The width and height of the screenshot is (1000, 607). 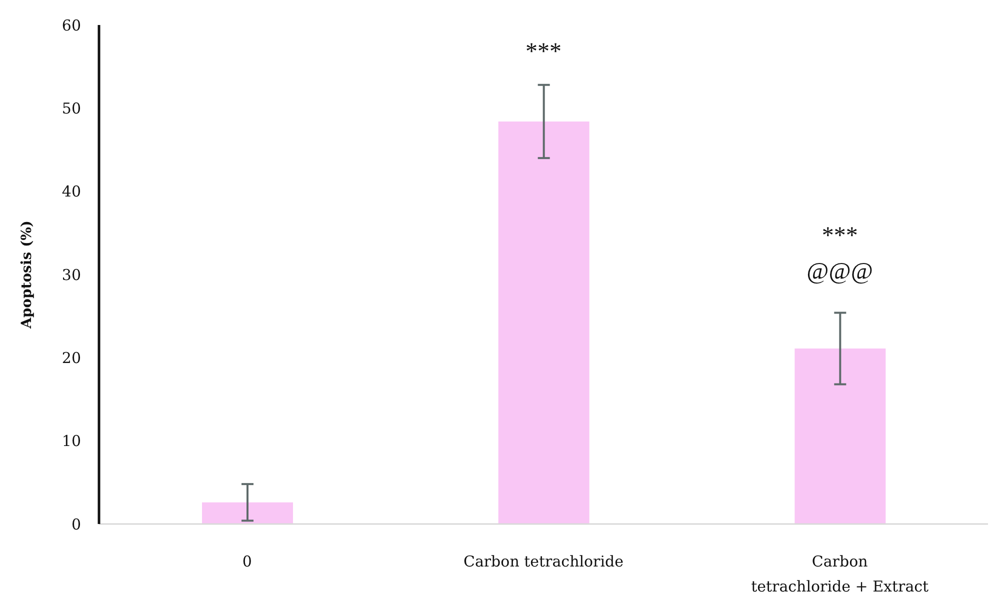 I want to click on y-tick-label: 10, so click(x=71, y=441).